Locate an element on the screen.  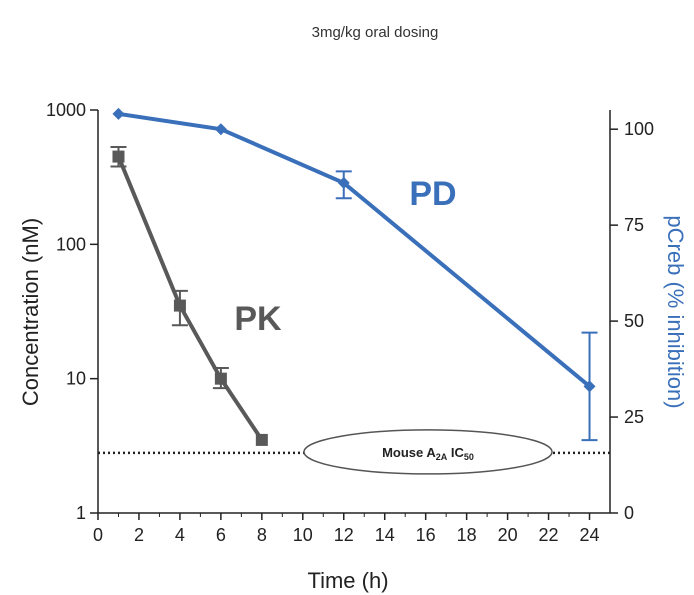
series-label: PD is located at coordinates (432, 194).